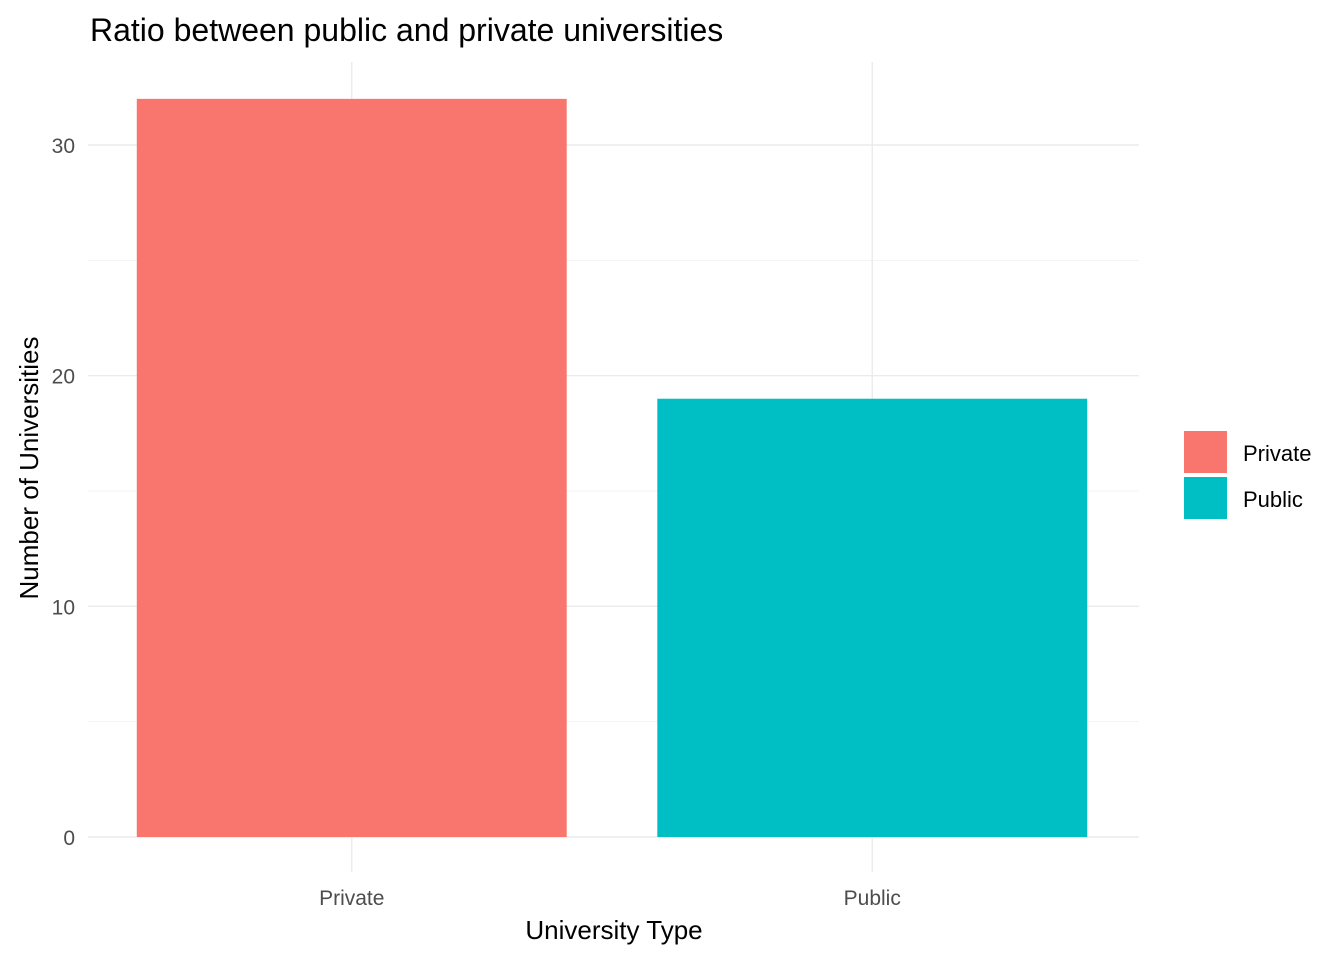  I want to click on y-axis-title: Number of Universities, so click(29, 468).